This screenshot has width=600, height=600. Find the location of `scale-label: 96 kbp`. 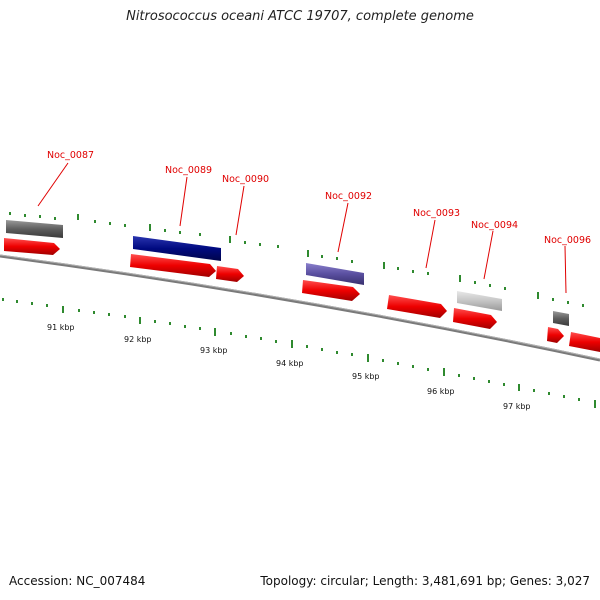

scale-label: 96 kbp is located at coordinates (441, 391).